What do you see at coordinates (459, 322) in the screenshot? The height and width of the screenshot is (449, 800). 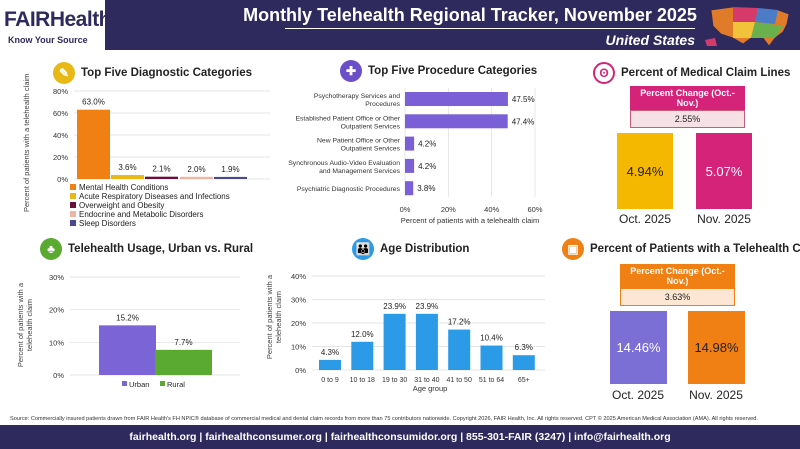 I see `data-label: 17.2%` at bounding box center [459, 322].